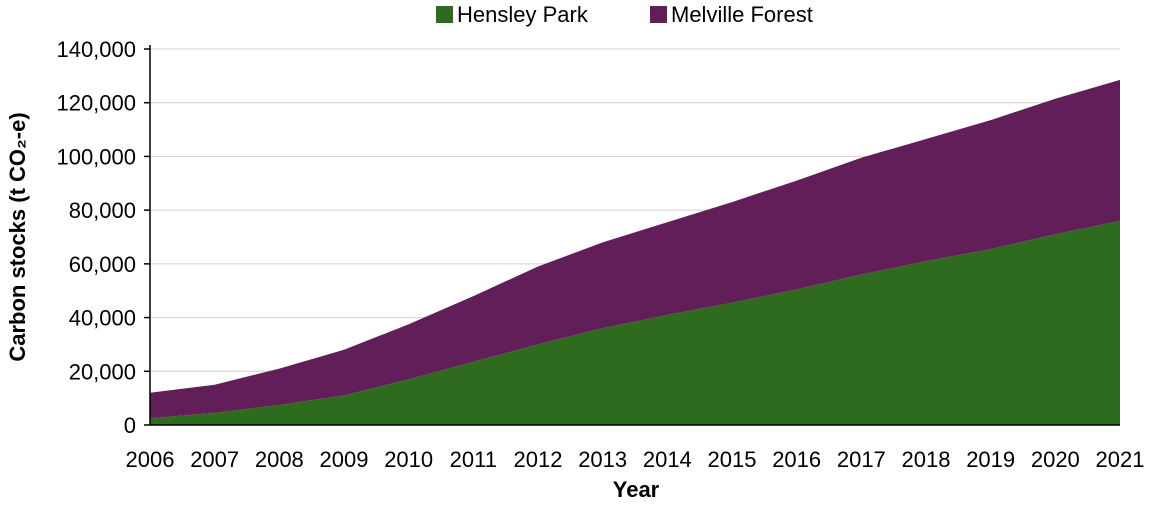 The height and width of the screenshot is (507, 1153). I want to click on y-tick-label: 20,000, so click(102, 371).